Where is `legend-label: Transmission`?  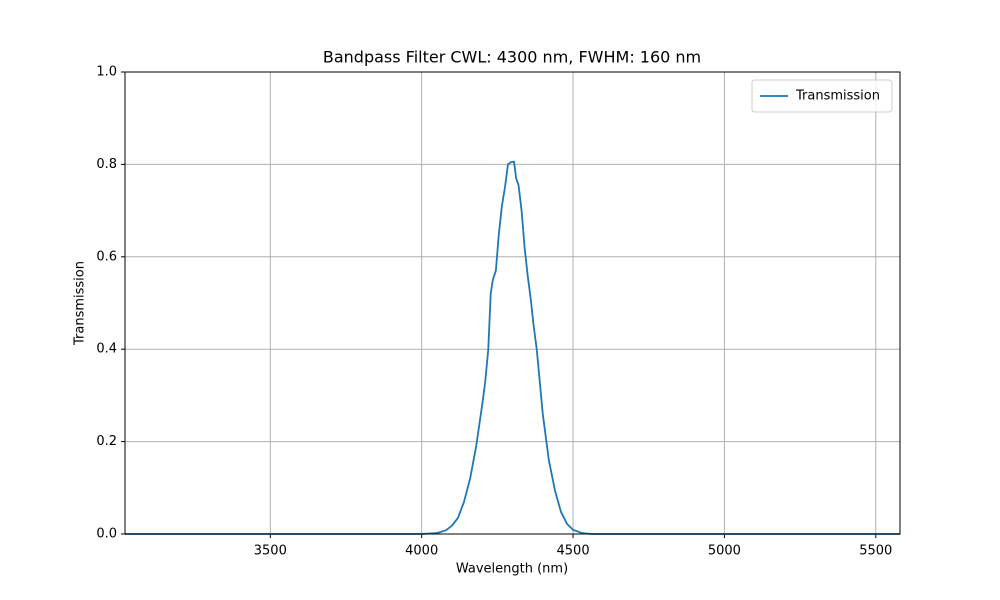
legend-label: Transmission is located at coordinates (837, 96).